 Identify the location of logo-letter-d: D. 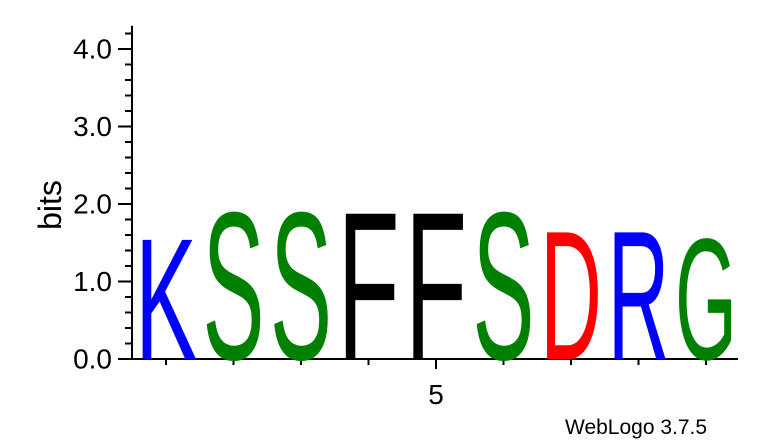
(571, 296).